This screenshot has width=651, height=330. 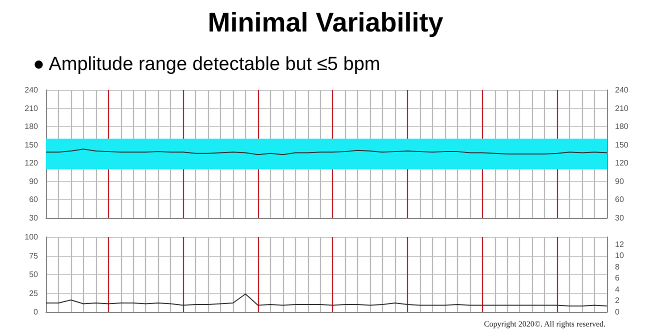 I want to click on y-tick-label: 50, so click(x=34, y=274).